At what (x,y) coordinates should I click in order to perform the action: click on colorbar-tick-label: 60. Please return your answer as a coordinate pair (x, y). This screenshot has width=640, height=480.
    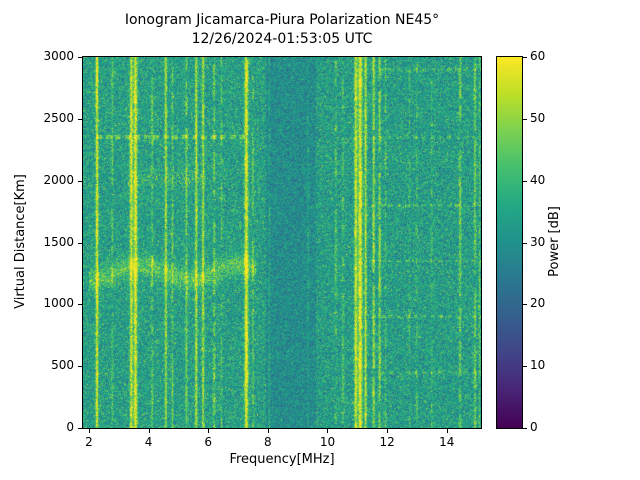
    Looking at the image, I should click on (538, 56).